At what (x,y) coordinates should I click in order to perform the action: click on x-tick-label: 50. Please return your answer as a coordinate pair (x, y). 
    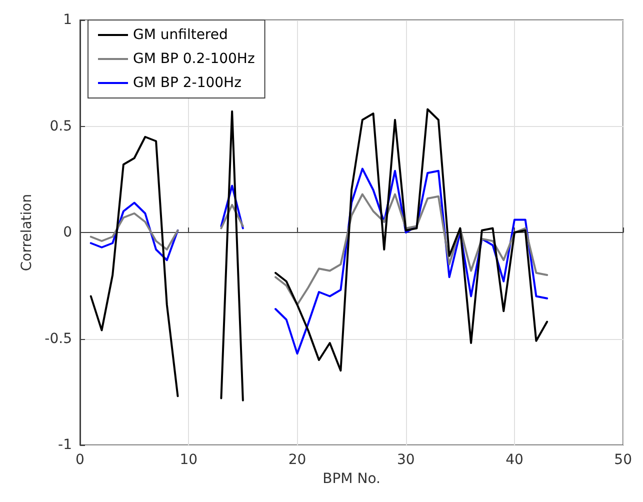
    Looking at the image, I should click on (623, 460).